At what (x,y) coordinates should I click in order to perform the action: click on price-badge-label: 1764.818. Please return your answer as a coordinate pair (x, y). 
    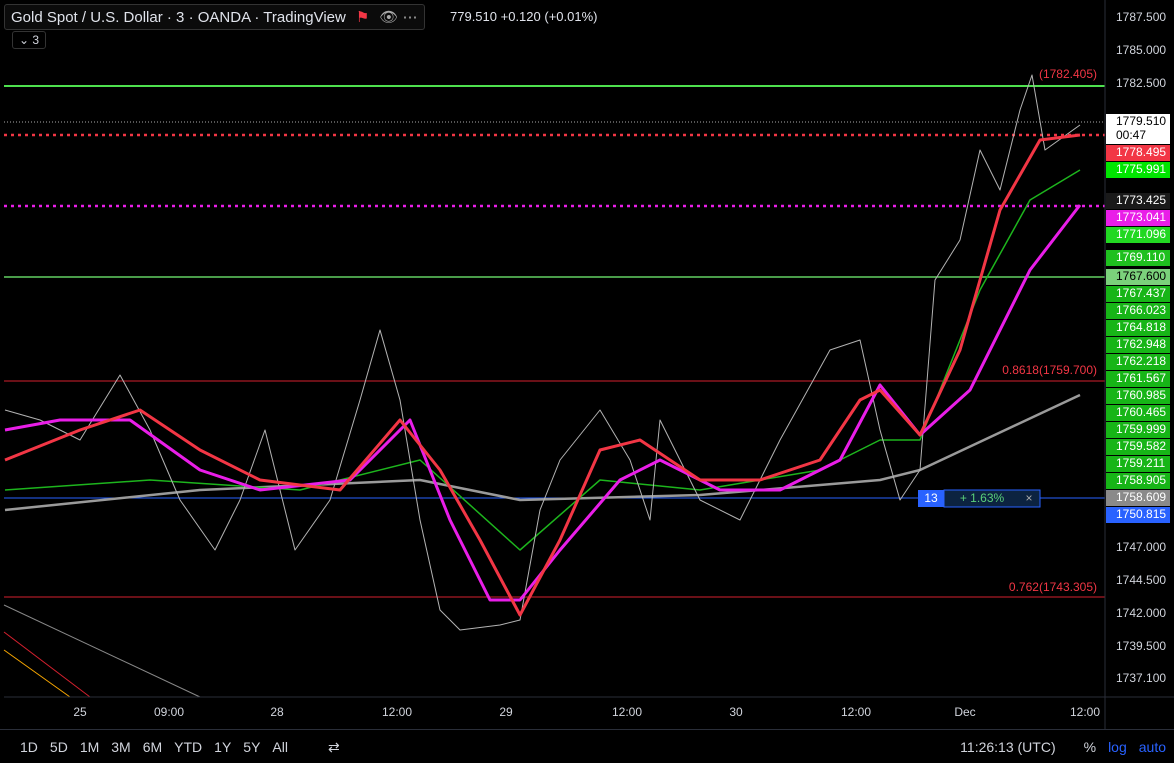
    Looking at the image, I should click on (1141, 327).